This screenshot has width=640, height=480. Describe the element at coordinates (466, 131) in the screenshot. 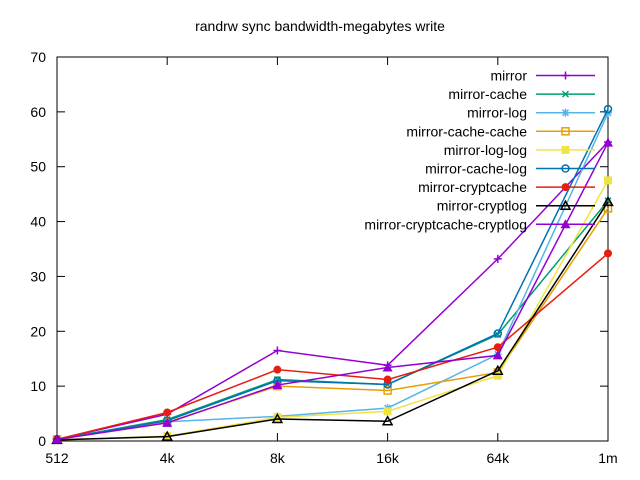

I see `legend-label: mirror-cache-cache` at that location.